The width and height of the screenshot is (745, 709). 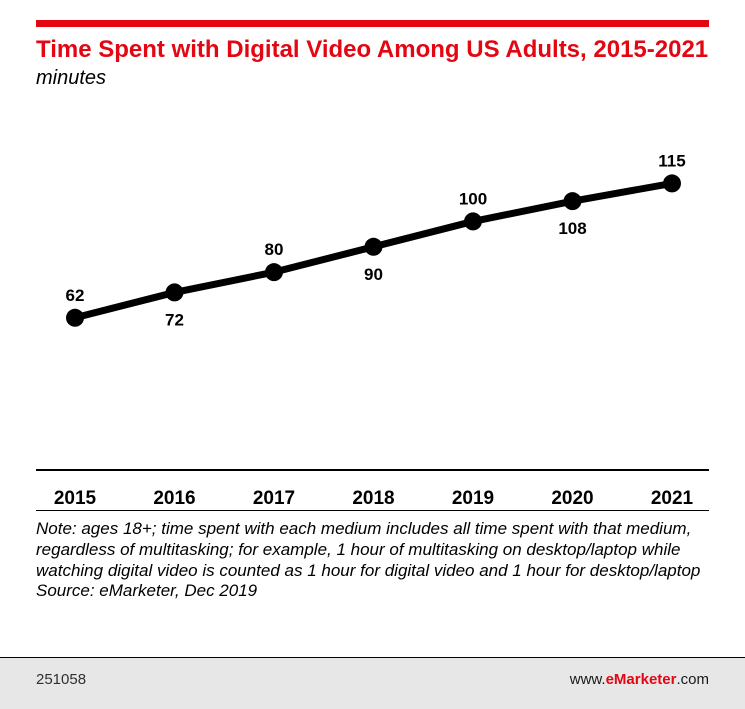 What do you see at coordinates (147, 590) in the screenshot?
I see `chart-source: Source: eMarketer, Dec 2019` at bounding box center [147, 590].